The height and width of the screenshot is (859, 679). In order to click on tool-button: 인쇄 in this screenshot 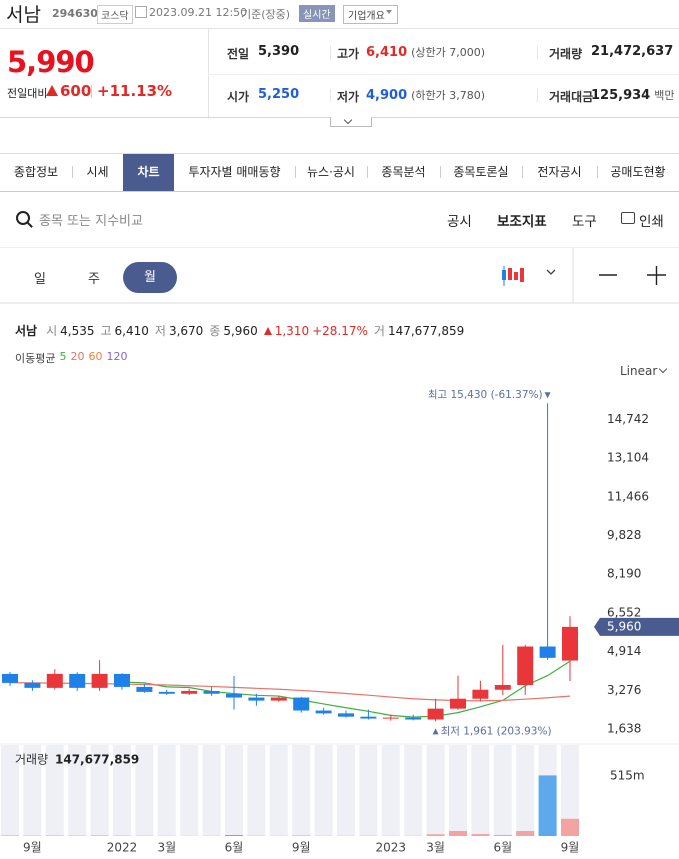, I will do `click(651, 222)`.